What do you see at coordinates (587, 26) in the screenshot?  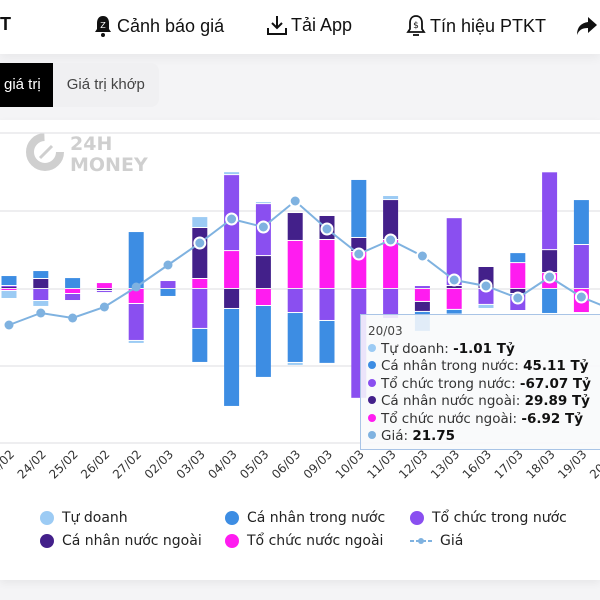 I see `share-icon` at bounding box center [587, 26].